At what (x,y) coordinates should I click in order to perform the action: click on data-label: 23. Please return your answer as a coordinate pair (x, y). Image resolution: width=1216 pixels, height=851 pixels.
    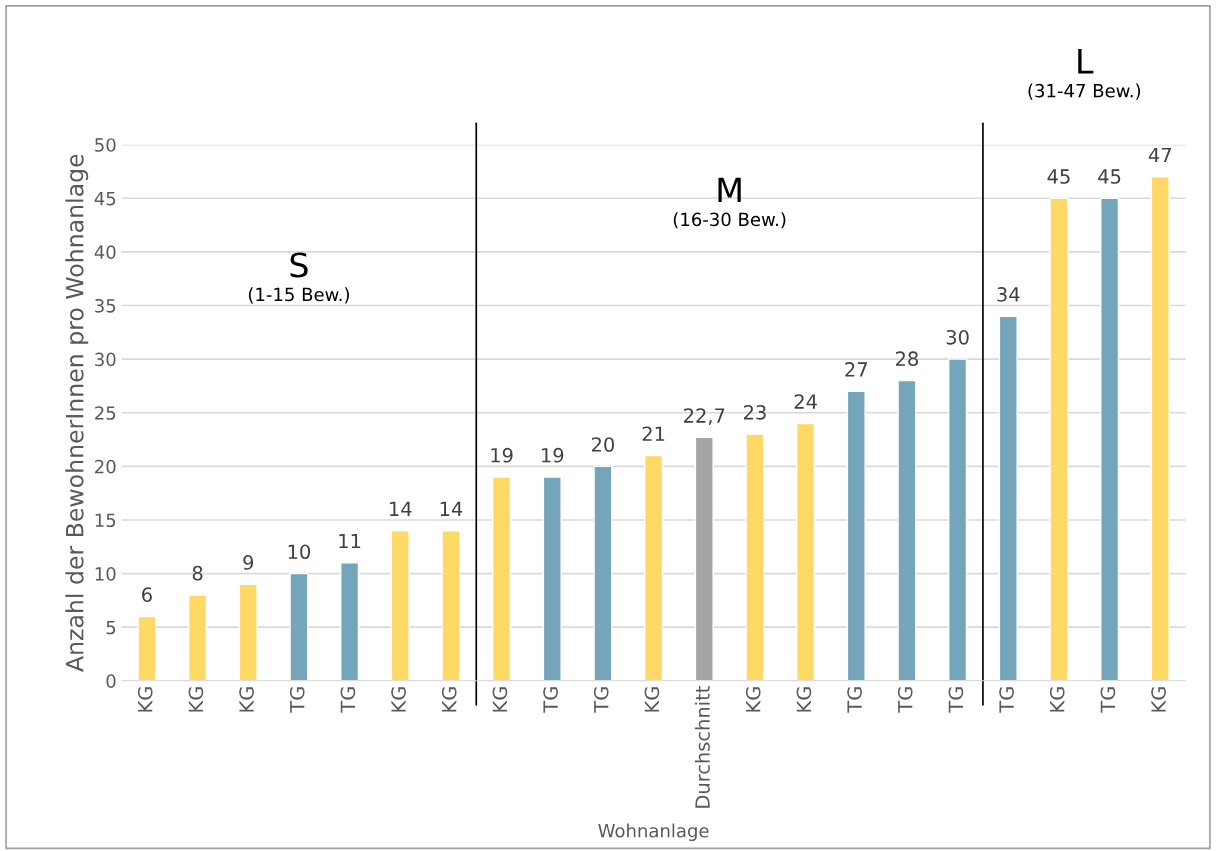
    Looking at the image, I should click on (754, 412).